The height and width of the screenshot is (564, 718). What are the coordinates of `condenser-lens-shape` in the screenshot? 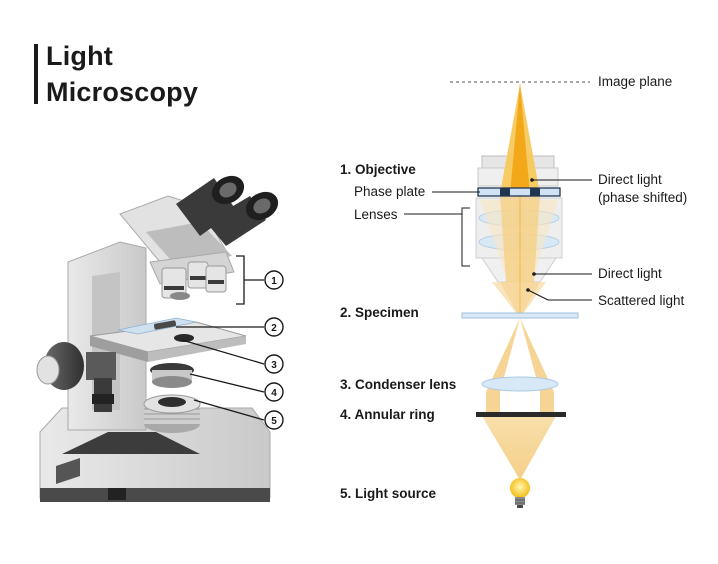 It's located at (520, 384).